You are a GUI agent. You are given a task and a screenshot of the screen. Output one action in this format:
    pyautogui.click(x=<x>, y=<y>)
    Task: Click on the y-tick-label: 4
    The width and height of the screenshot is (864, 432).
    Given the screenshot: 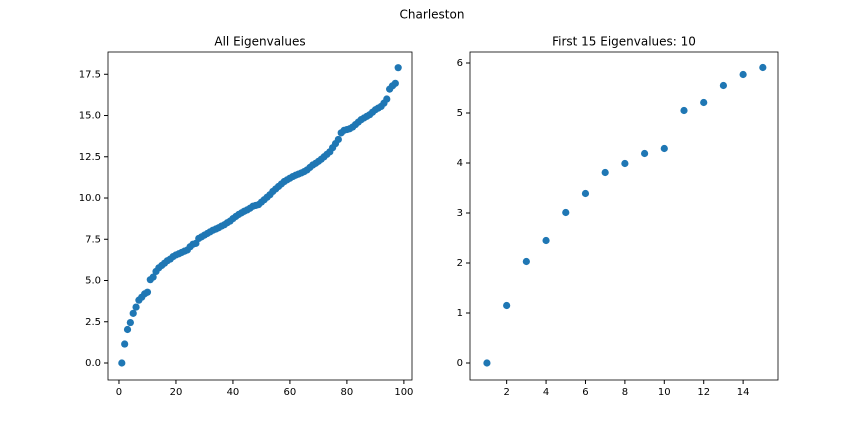 What is the action you would take?
    pyautogui.click(x=460, y=163)
    